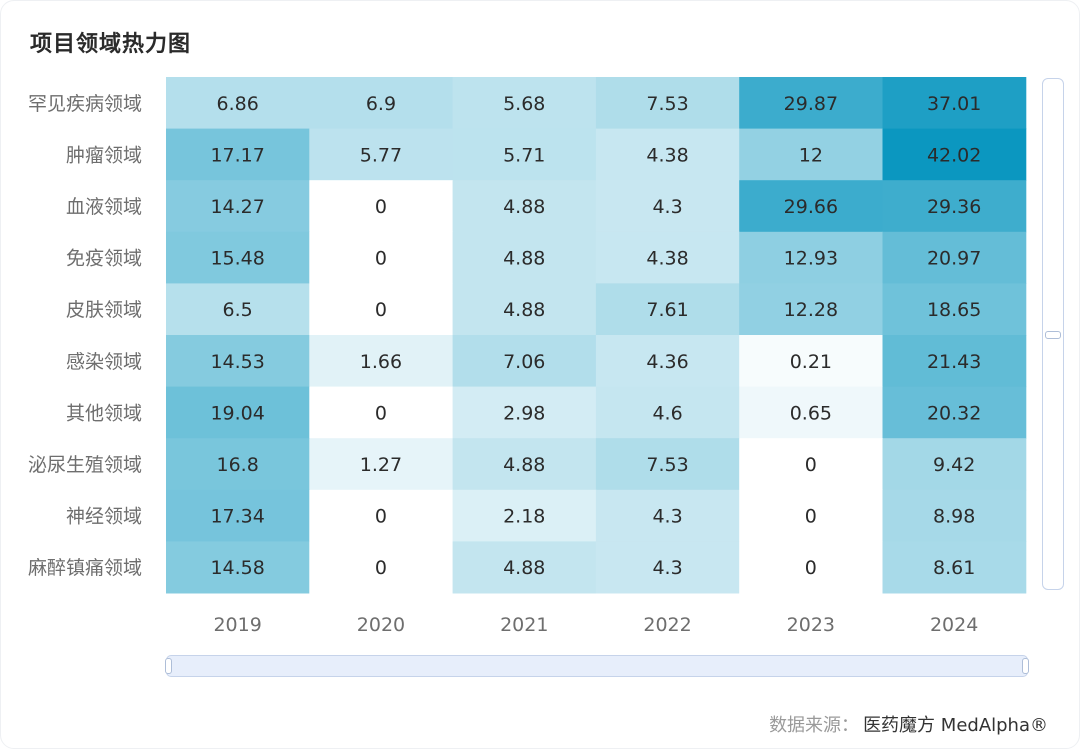  I want to click on cell-value-label: 29.87, so click(811, 104).